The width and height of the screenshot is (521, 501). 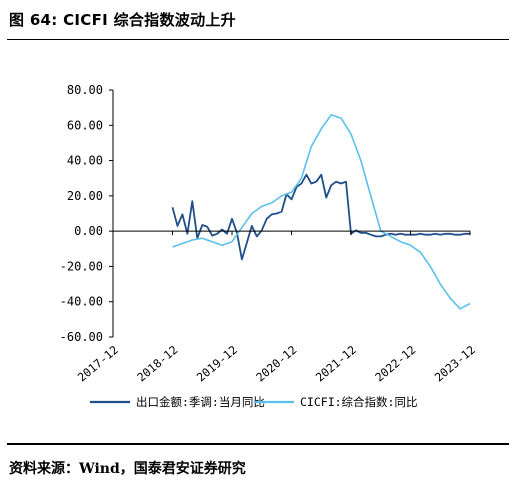 What do you see at coordinates (98, 364) in the screenshot?
I see `x-tick-label: 2017-12` at bounding box center [98, 364].